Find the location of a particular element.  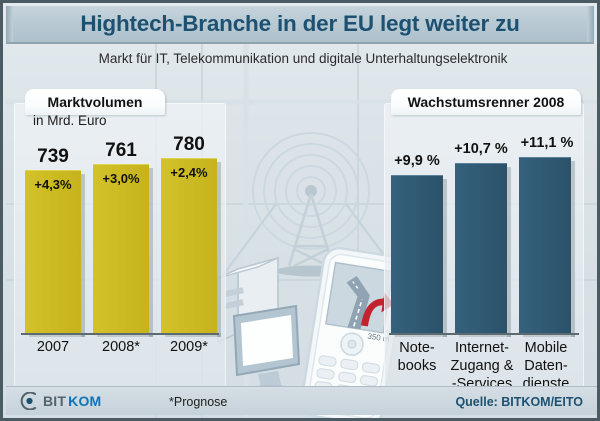

bar-2007 is located at coordinates (55, 253).